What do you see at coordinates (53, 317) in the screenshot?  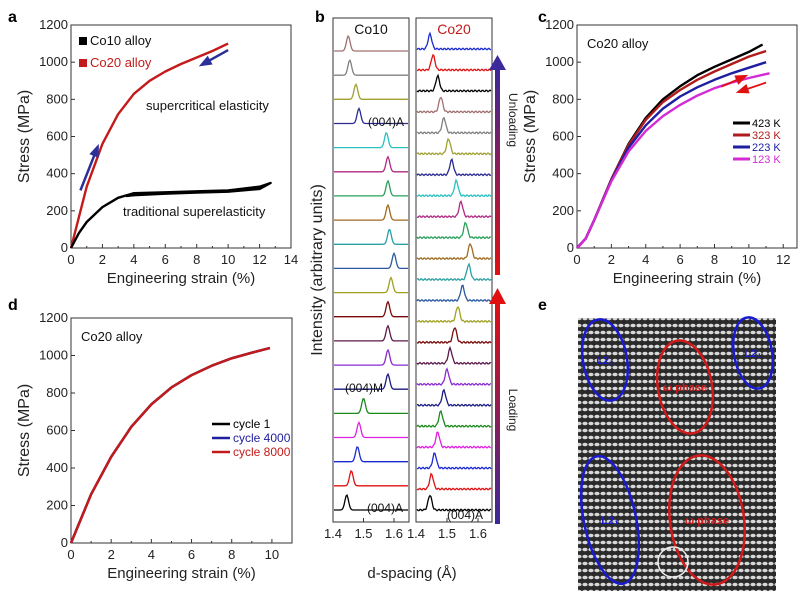 I see `y-tick-label: 1200` at bounding box center [53, 317].